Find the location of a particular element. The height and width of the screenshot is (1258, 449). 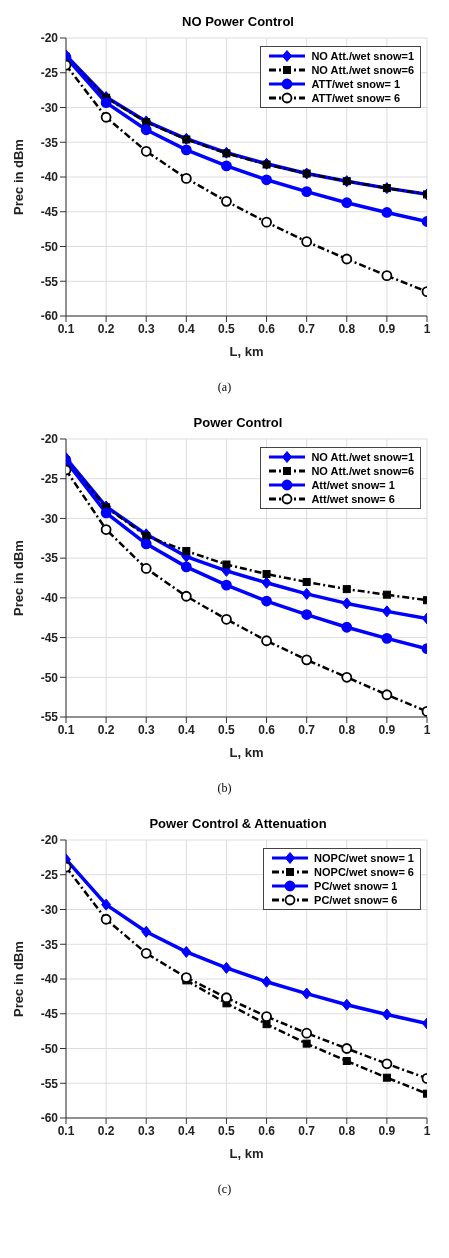

text: (b) is located at coordinates (224, 788).